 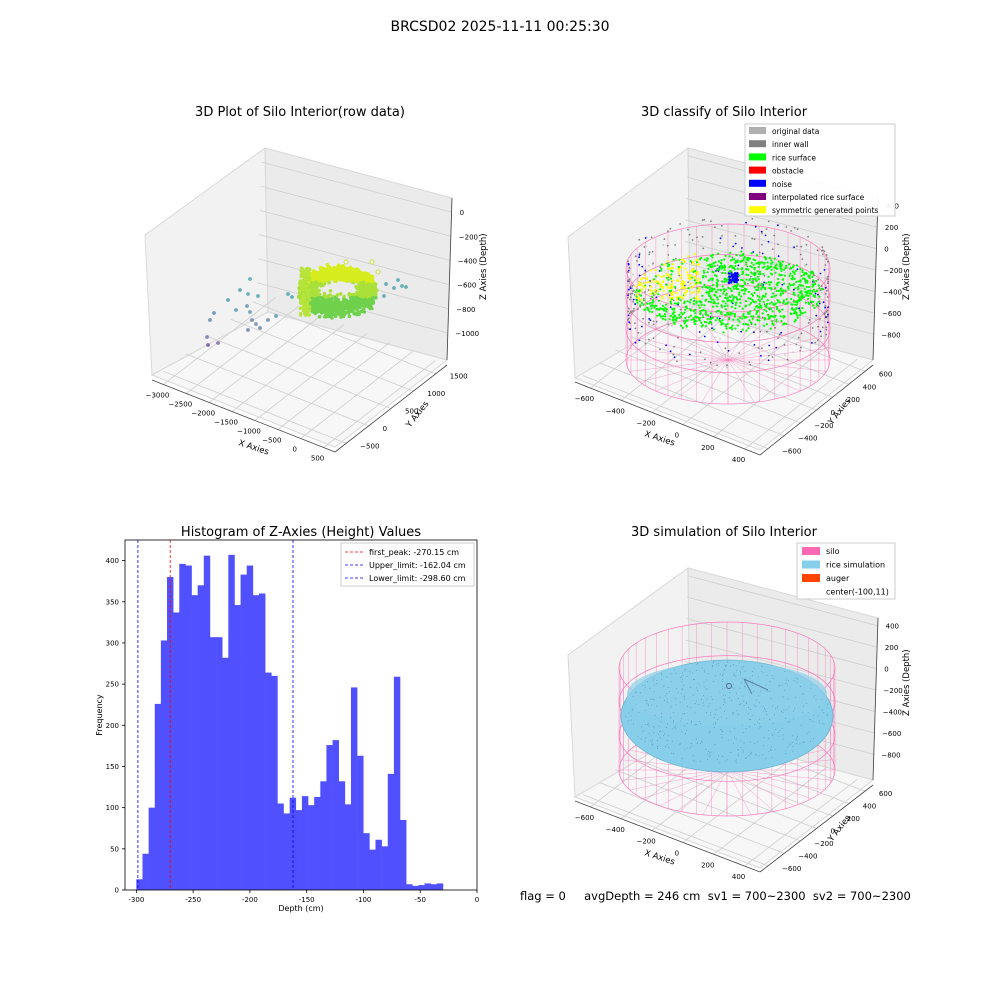 I want to click on classify-noise-point, so click(x=731, y=273).